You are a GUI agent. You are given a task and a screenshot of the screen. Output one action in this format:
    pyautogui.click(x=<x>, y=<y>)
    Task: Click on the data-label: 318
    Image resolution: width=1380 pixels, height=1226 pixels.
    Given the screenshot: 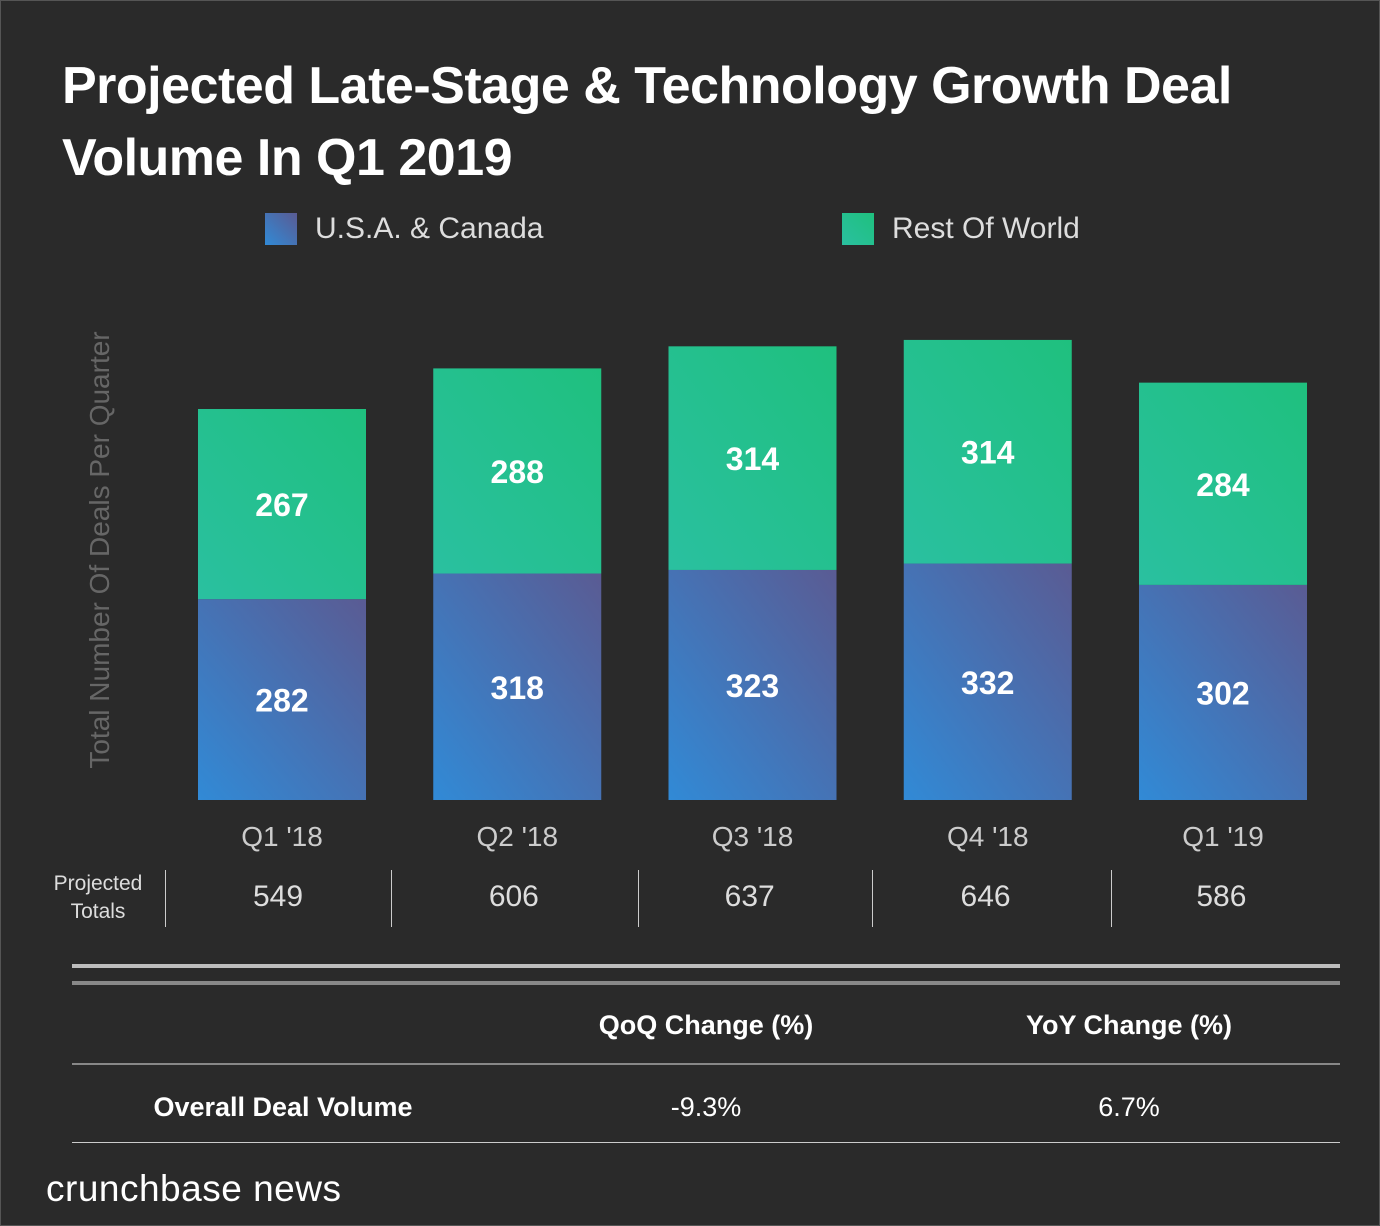 What is the action you would take?
    pyautogui.click(x=517, y=688)
    